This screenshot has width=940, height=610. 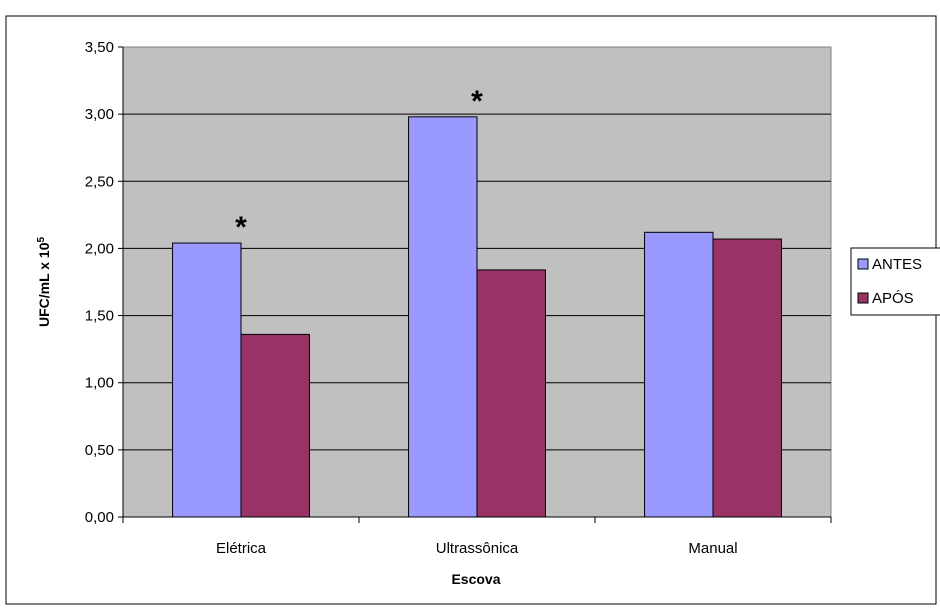 What do you see at coordinates (99, 282) in the screenshot?
I see `y-tick-labels: 0,00 0,50 1,00 1,50 2,00 2,50 3,00 3,50` at bounding box center [99, 282].